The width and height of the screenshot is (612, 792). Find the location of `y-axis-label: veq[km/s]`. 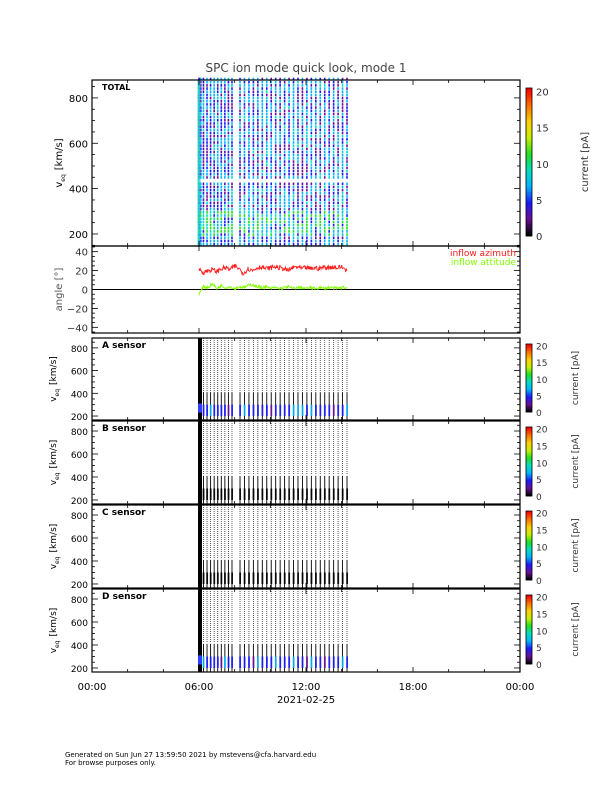

y-axis-label: veq[km/s] is located at coordinates (55, 547).